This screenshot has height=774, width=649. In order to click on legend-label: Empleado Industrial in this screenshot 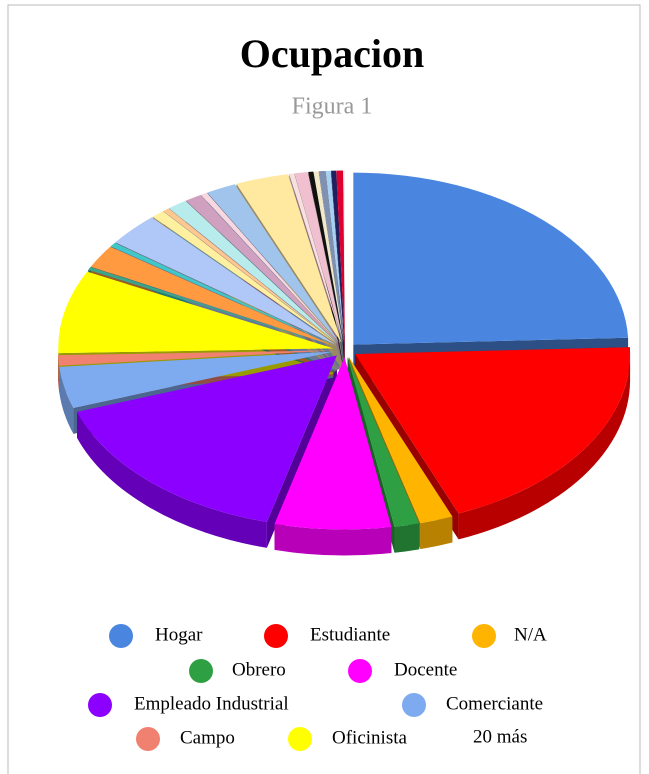, I will do `click(211, 703)`.